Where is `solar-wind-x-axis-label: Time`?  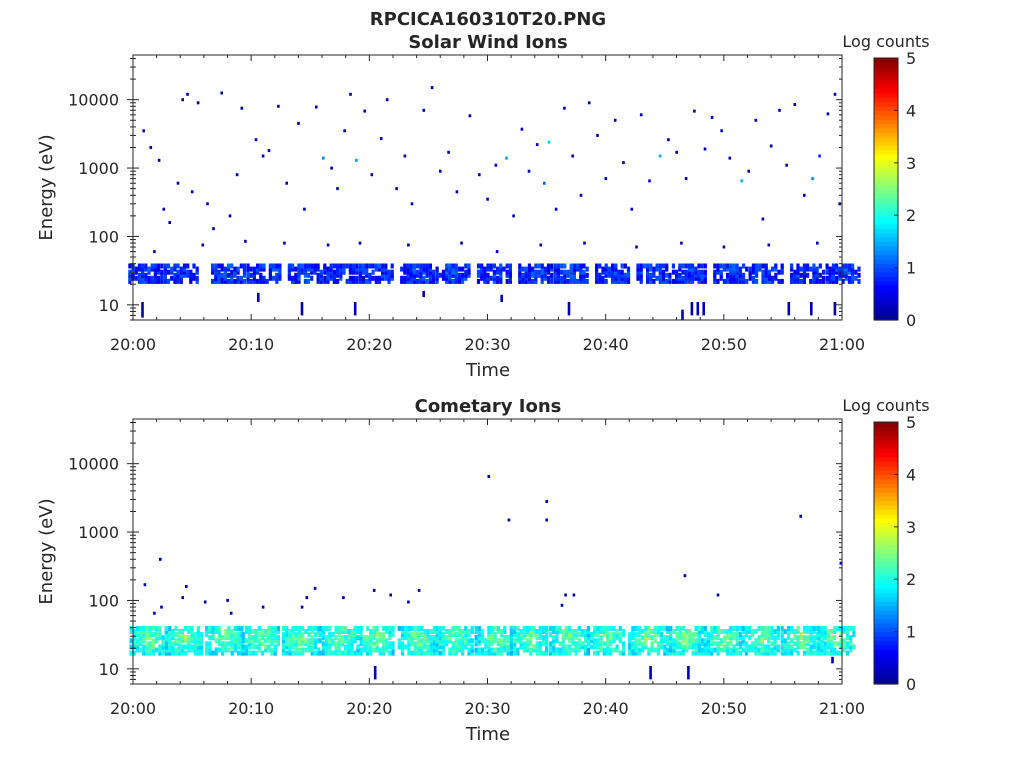 solar-wind-x-axis-label: Time is located at coordinates (487, 370).